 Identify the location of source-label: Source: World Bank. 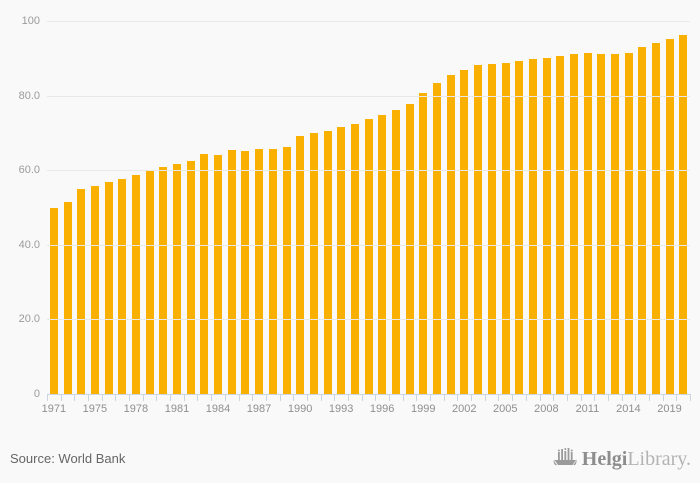
(68, 458).